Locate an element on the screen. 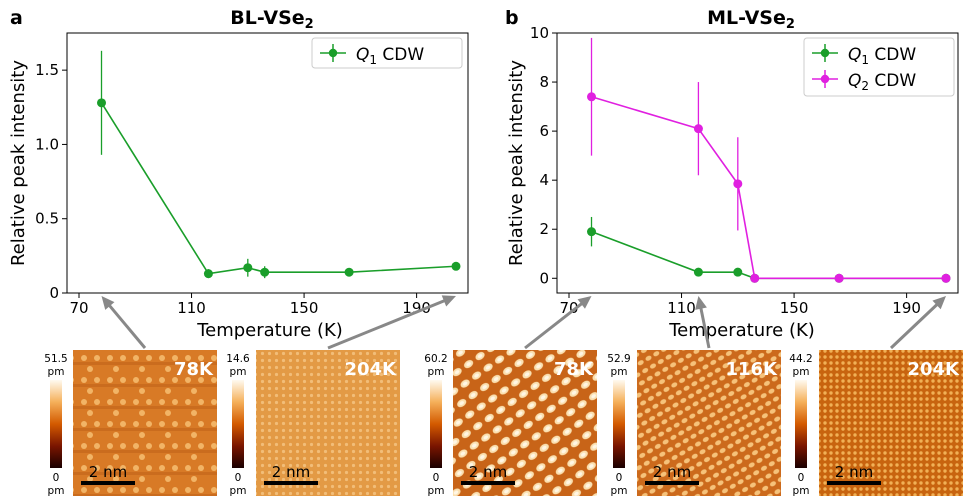  y-axis-label-text: Relative peak intensity is located at coordinates (516, 163).